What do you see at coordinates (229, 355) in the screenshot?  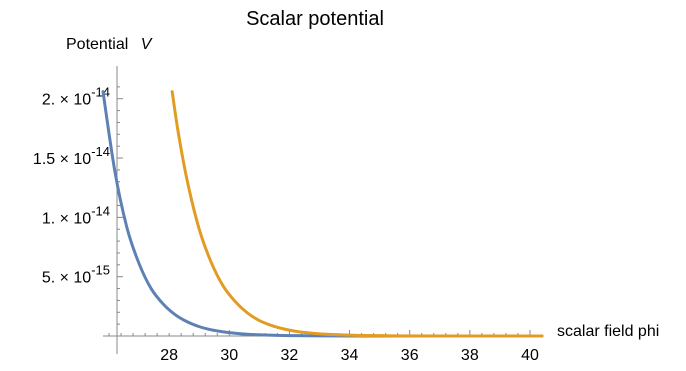 I see `x-tick-label: 30` at bounding box center [229, 355].